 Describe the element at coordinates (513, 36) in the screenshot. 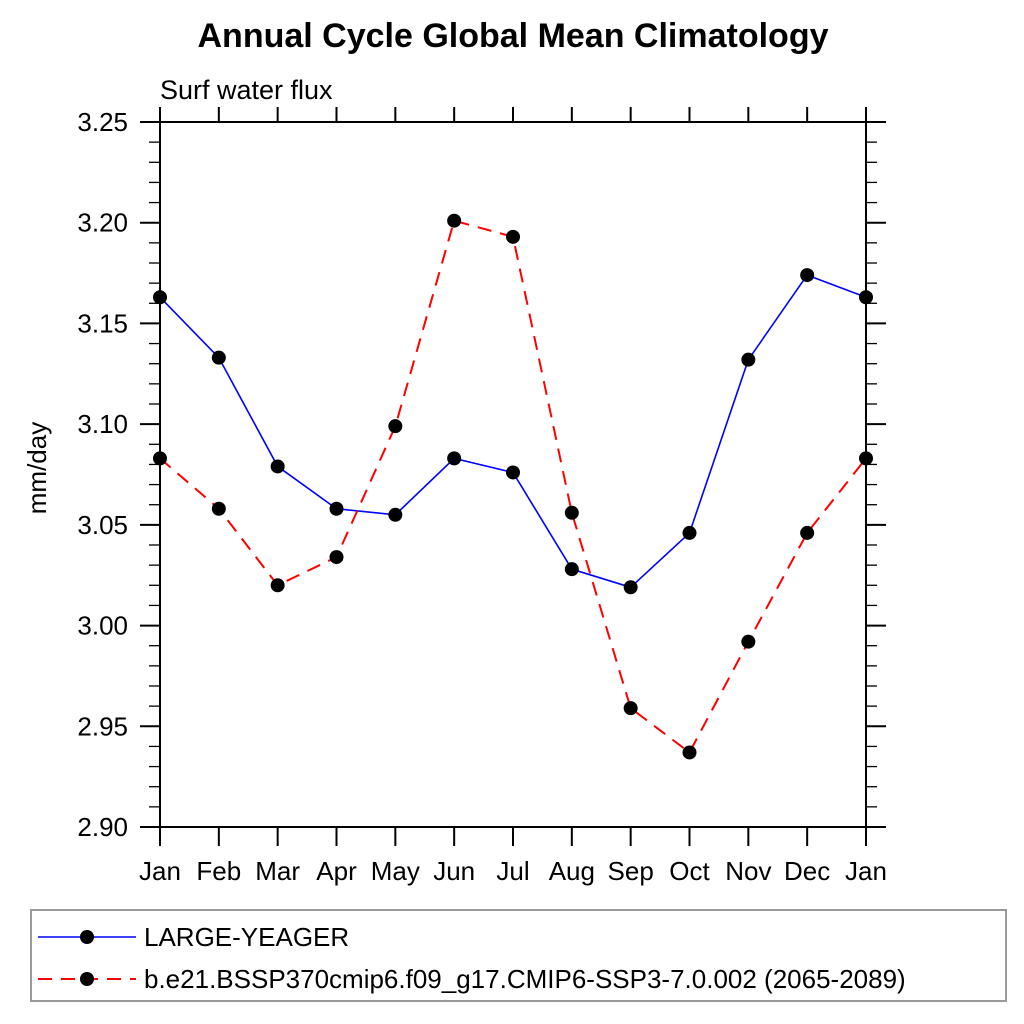

I see `chart-title: Annual Cycle Global Mean Climatology` at that location.